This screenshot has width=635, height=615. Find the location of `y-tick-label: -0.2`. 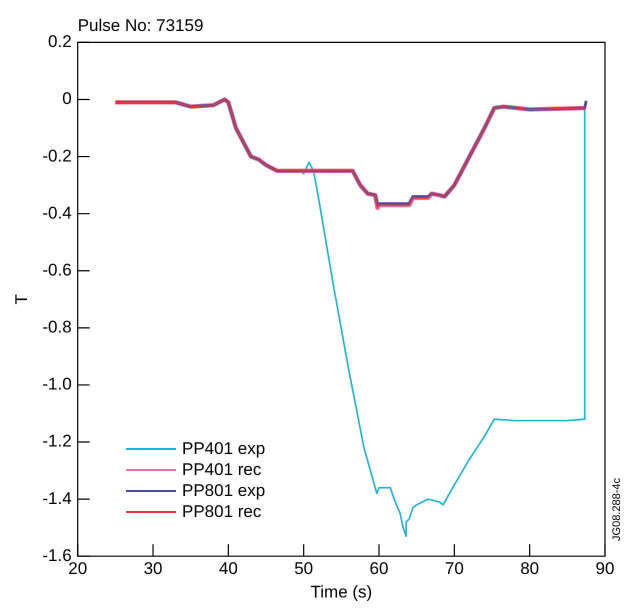

y-tick-label: -0.2 is located at coordinates (57, 156).